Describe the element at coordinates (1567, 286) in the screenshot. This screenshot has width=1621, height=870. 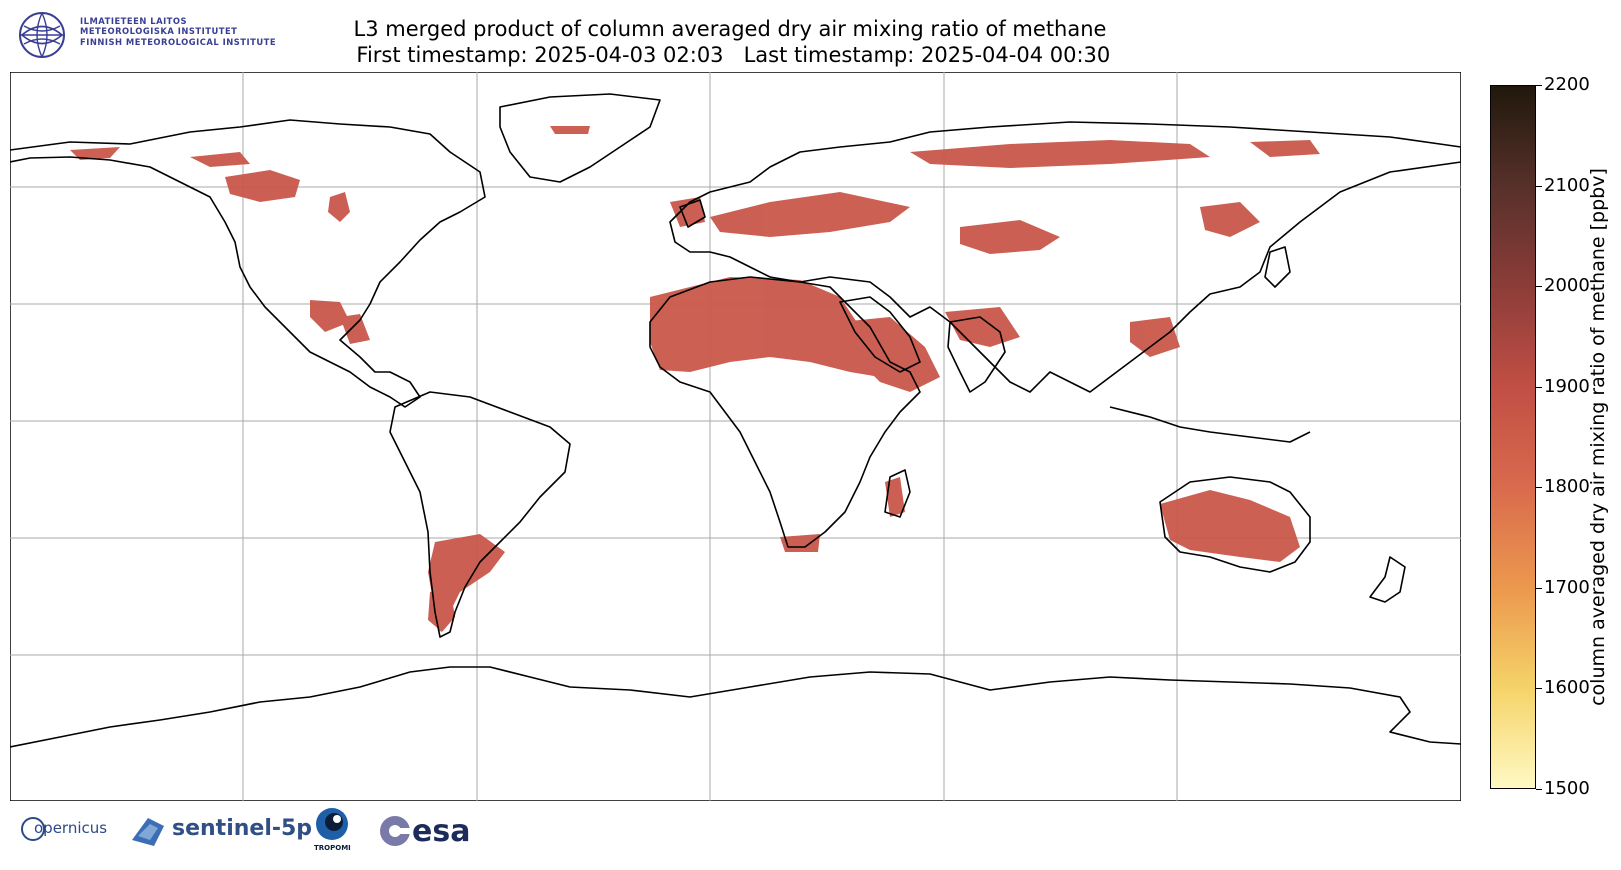
I see `colorbar-tick-label: 2000` at that location.